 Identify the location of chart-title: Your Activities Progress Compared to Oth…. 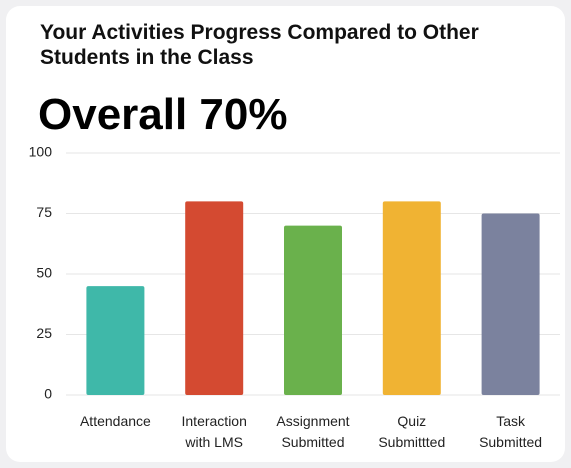
(259, 45).